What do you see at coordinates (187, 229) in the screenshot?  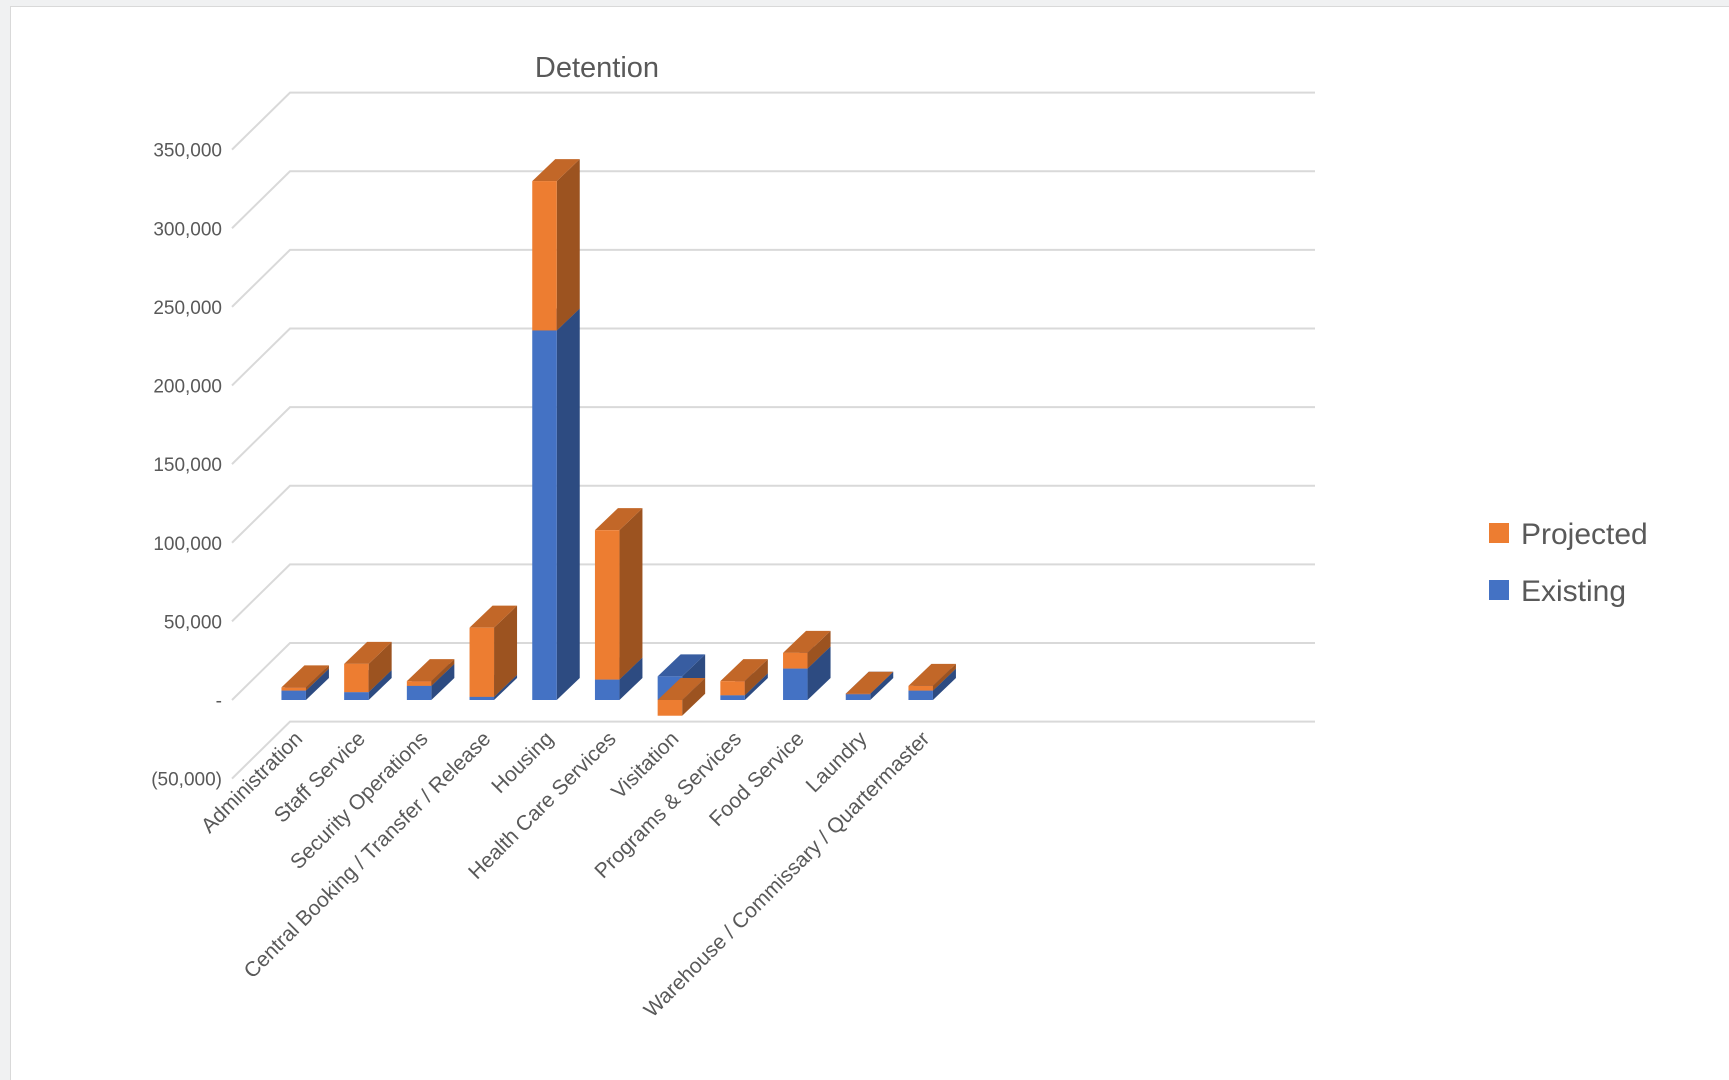 I see `y-tick-label: 300,000` at bounding box center [187, 229].